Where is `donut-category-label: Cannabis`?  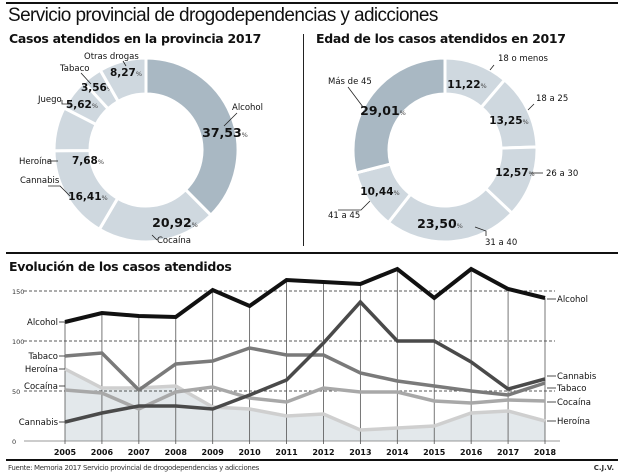
donut-category-label: Cannabis is located at coordinates (40, 181).